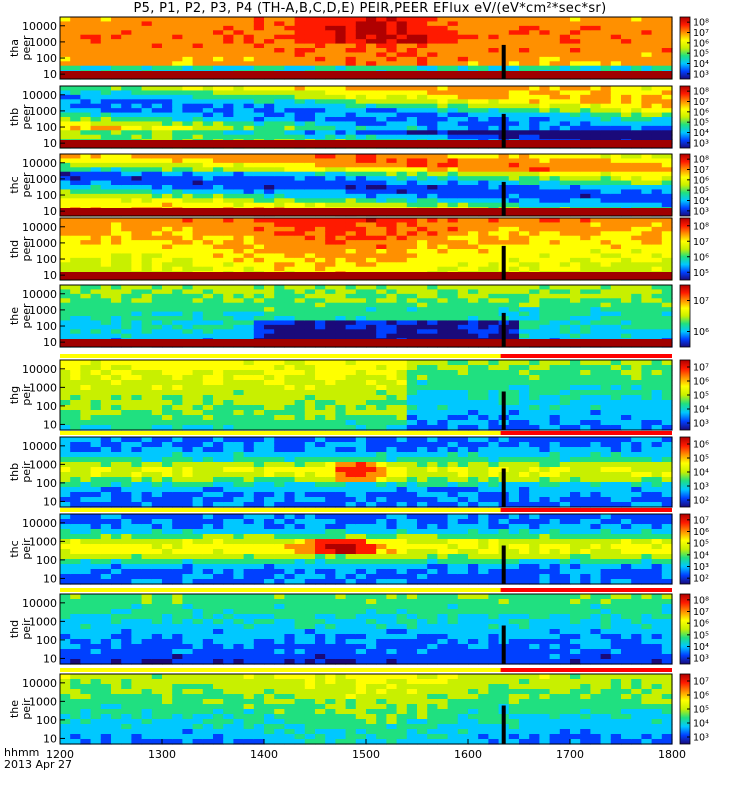 The width and height of the screenshot is (750, 800). What do you see at coordinates (14, 395) in the screenshot?
I see `panel-label: thg` at bounding box center [14, 395].